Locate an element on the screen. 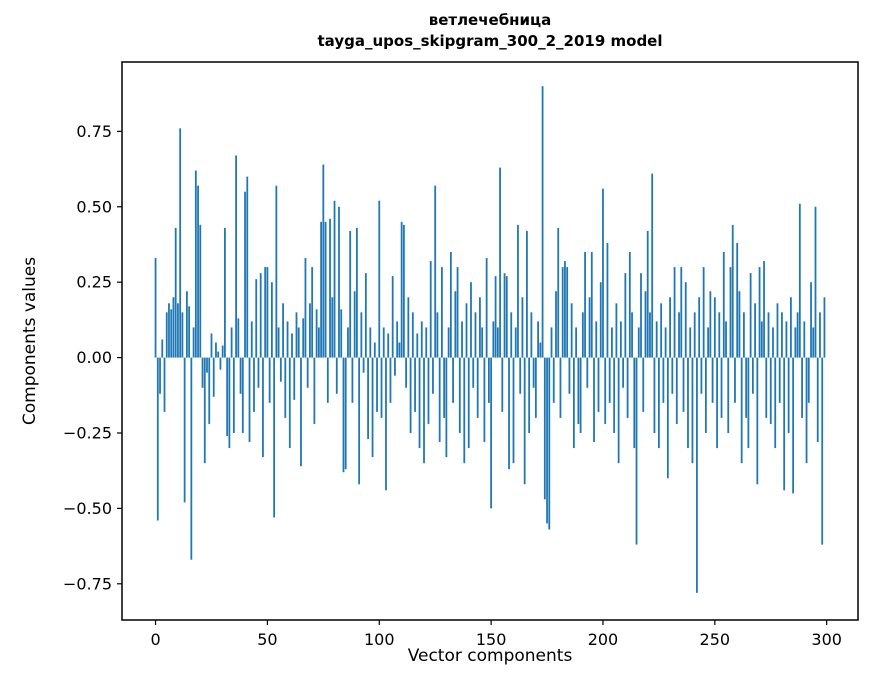  chart-title-line1: ветлечебница is located at coordinates (490, 20).